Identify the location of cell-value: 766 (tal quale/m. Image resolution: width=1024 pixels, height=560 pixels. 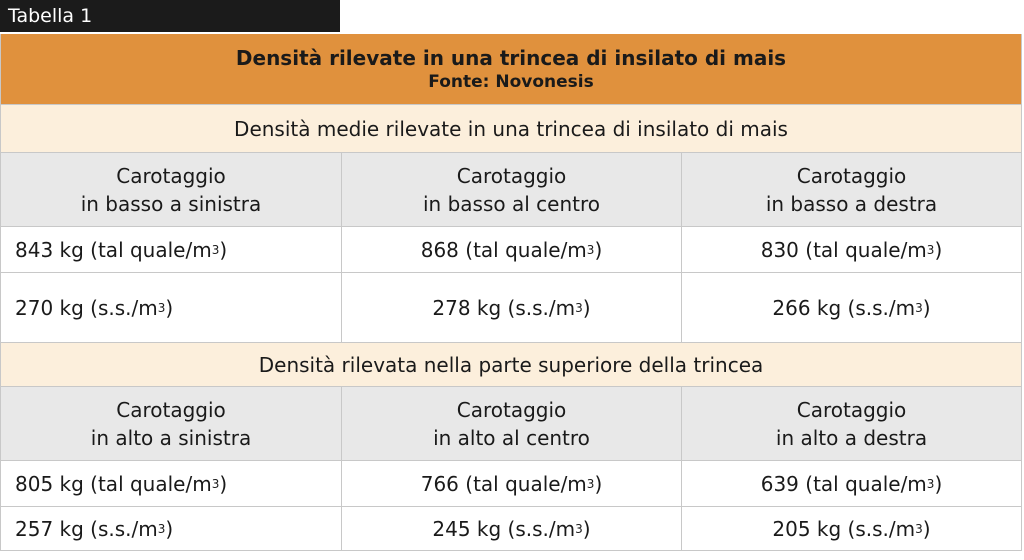
(503, 483).